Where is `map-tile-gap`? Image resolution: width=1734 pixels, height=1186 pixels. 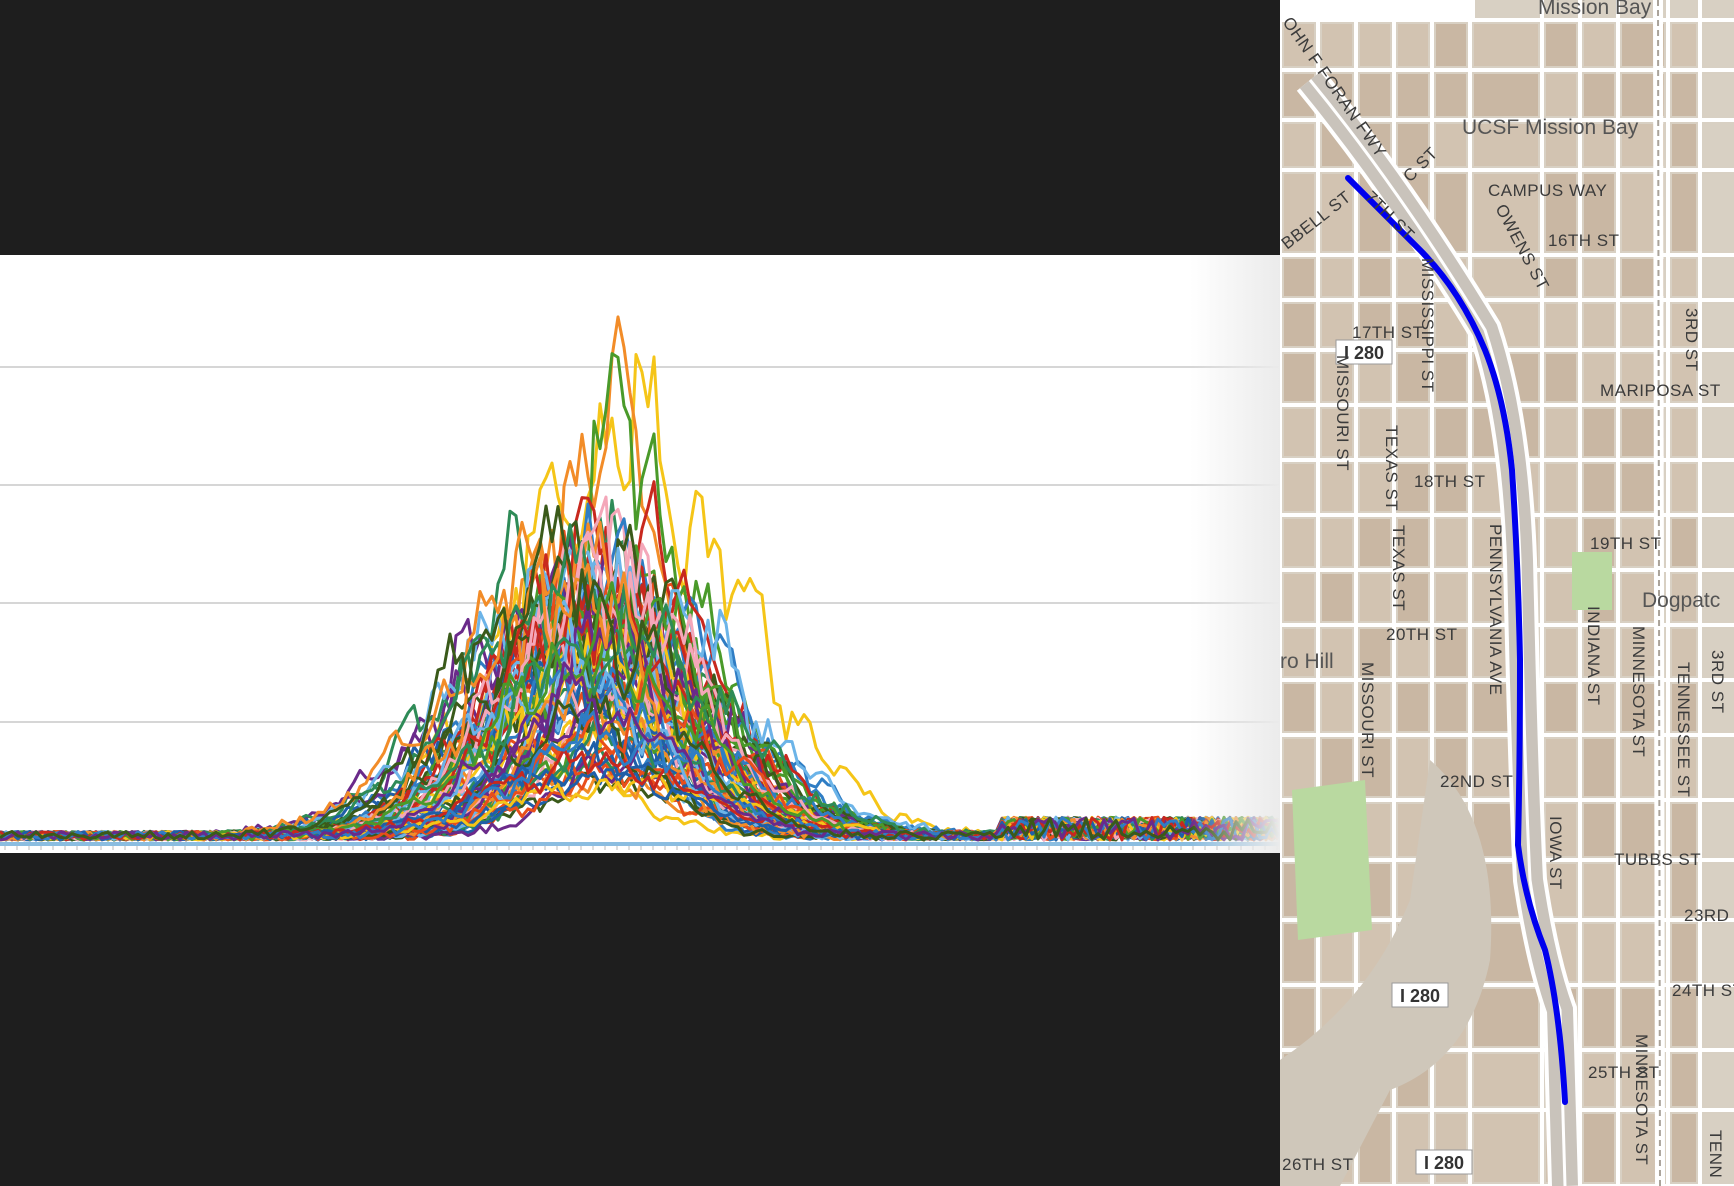
map-tile-gap is located at coordinates (1377, 9).